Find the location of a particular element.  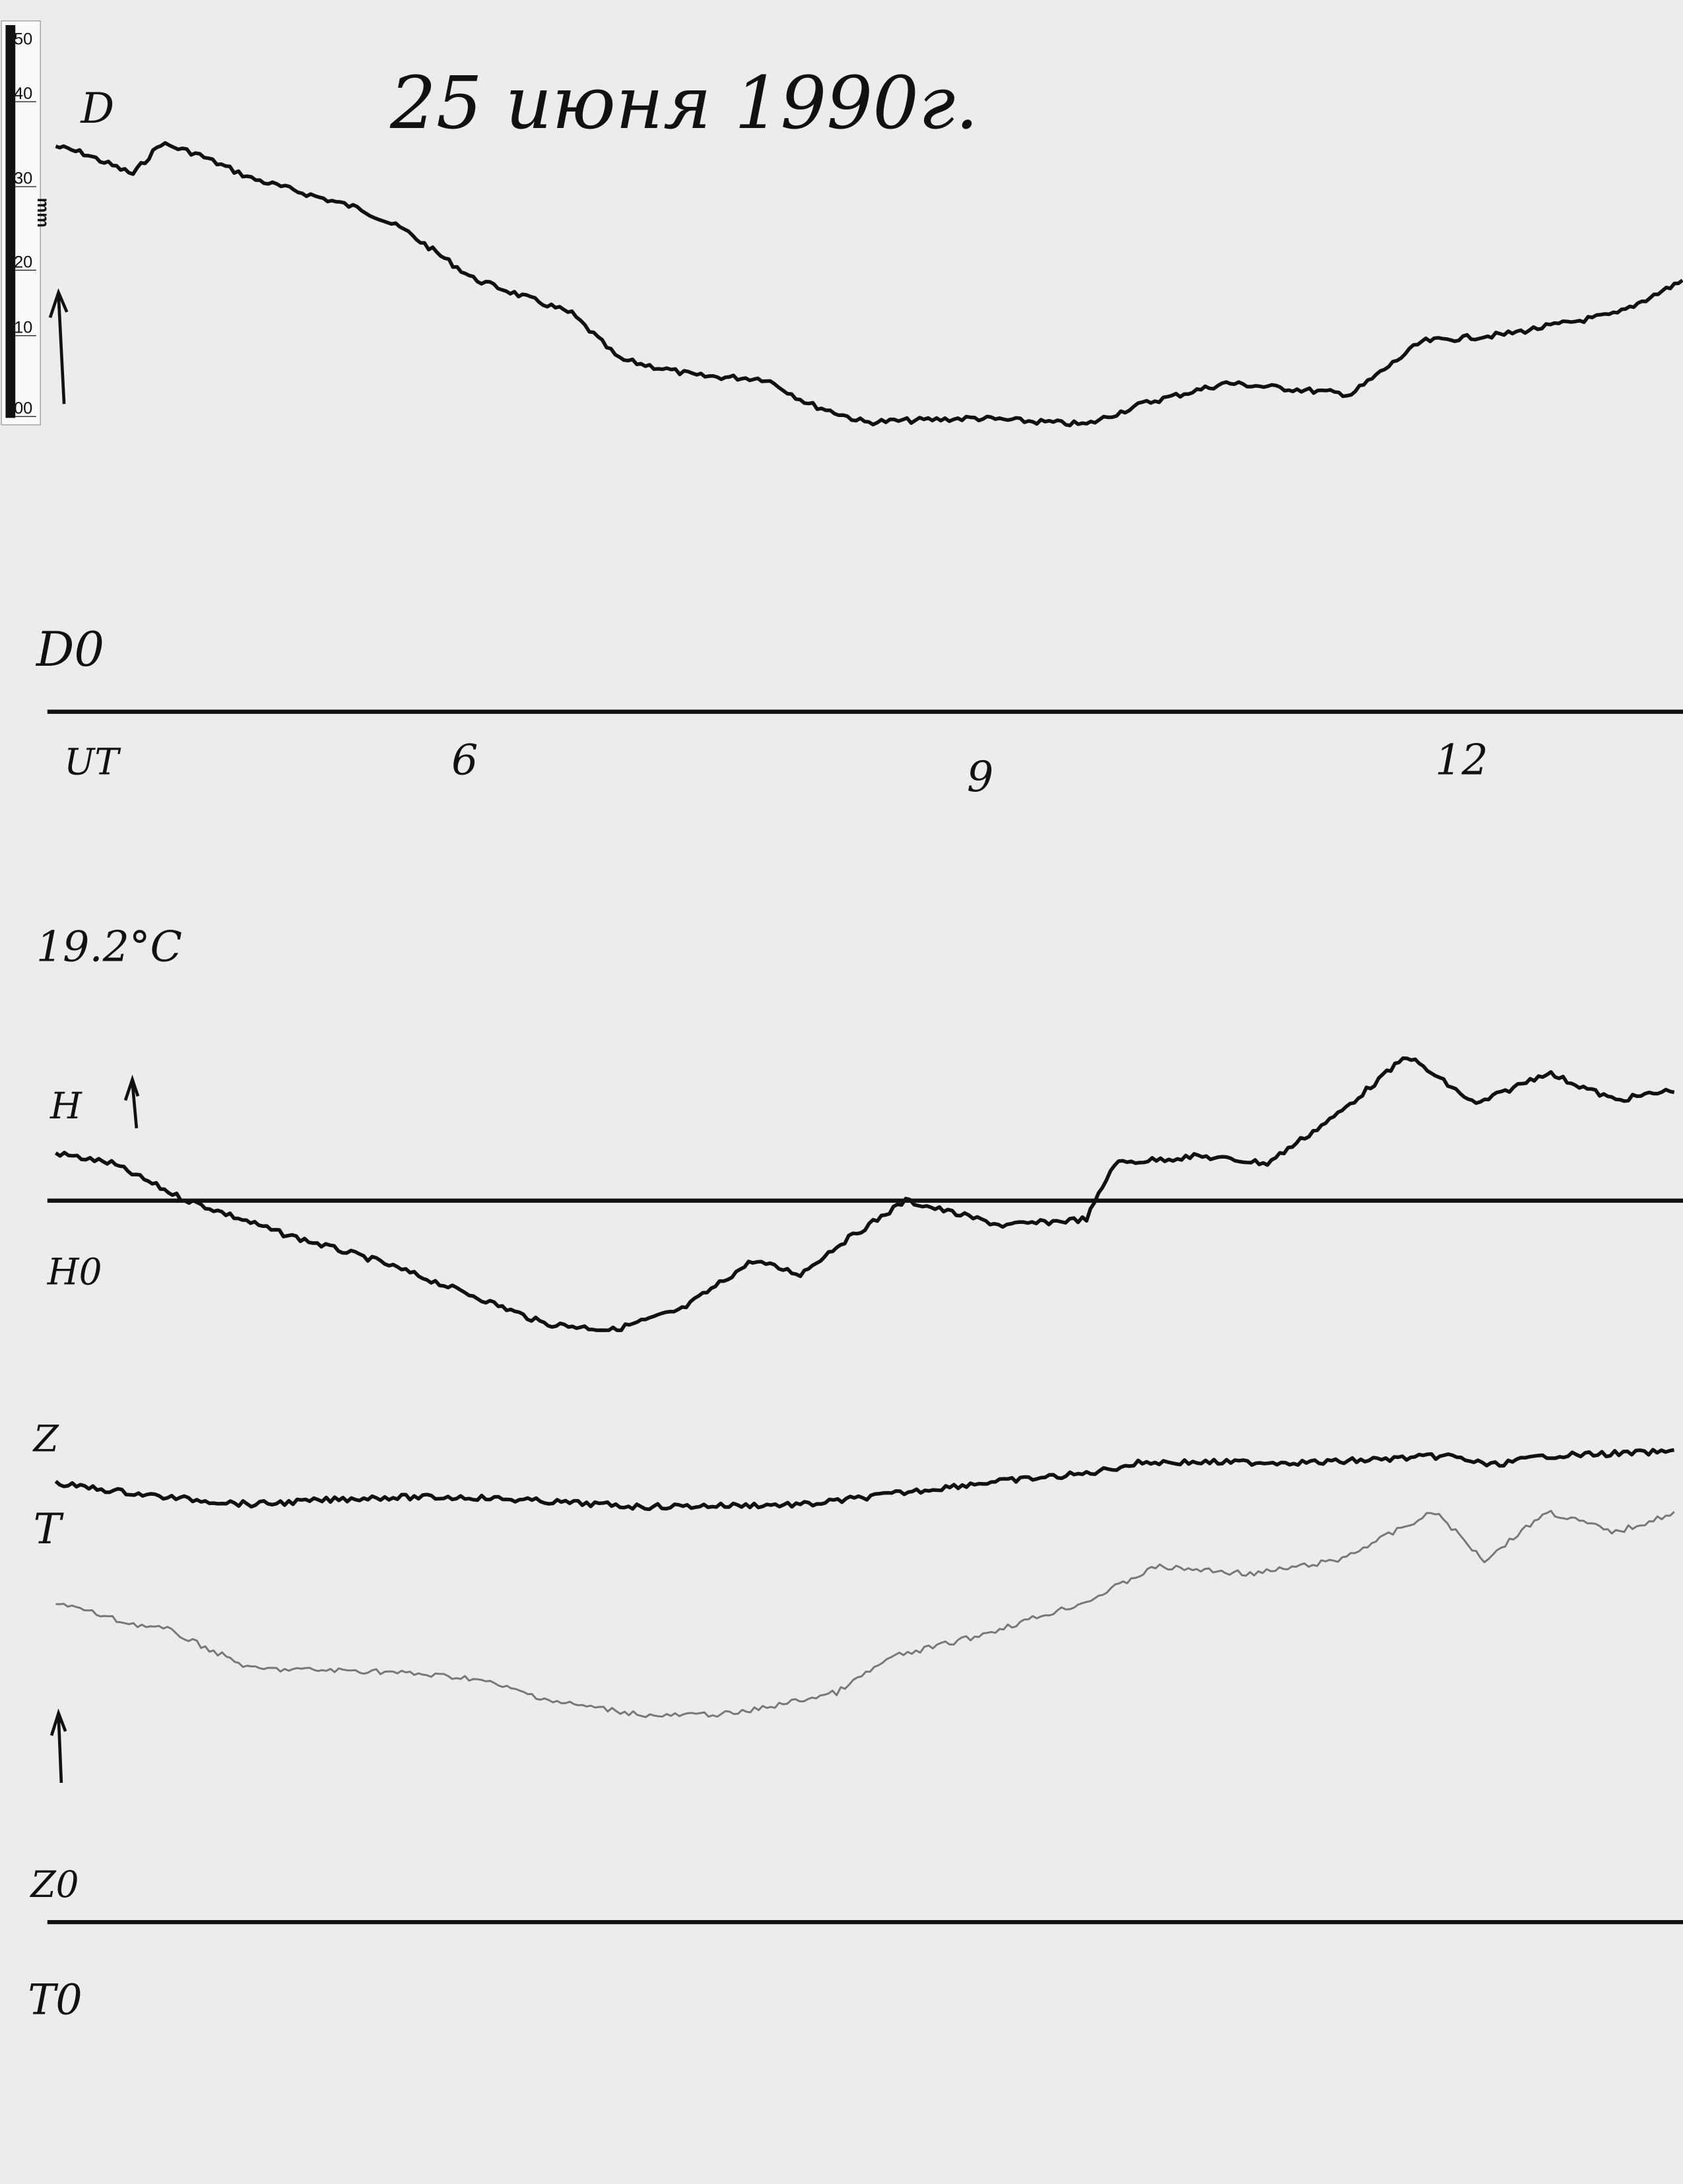

ruler-tick-20: 20 is located at coordinates (23, 262).